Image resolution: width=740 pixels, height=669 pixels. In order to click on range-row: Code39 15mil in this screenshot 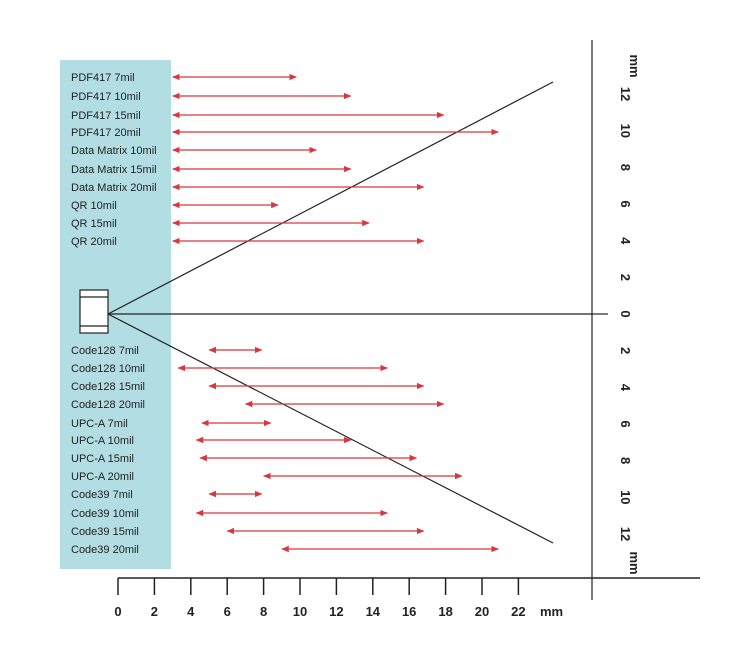, I will do `click(248, 532)`.